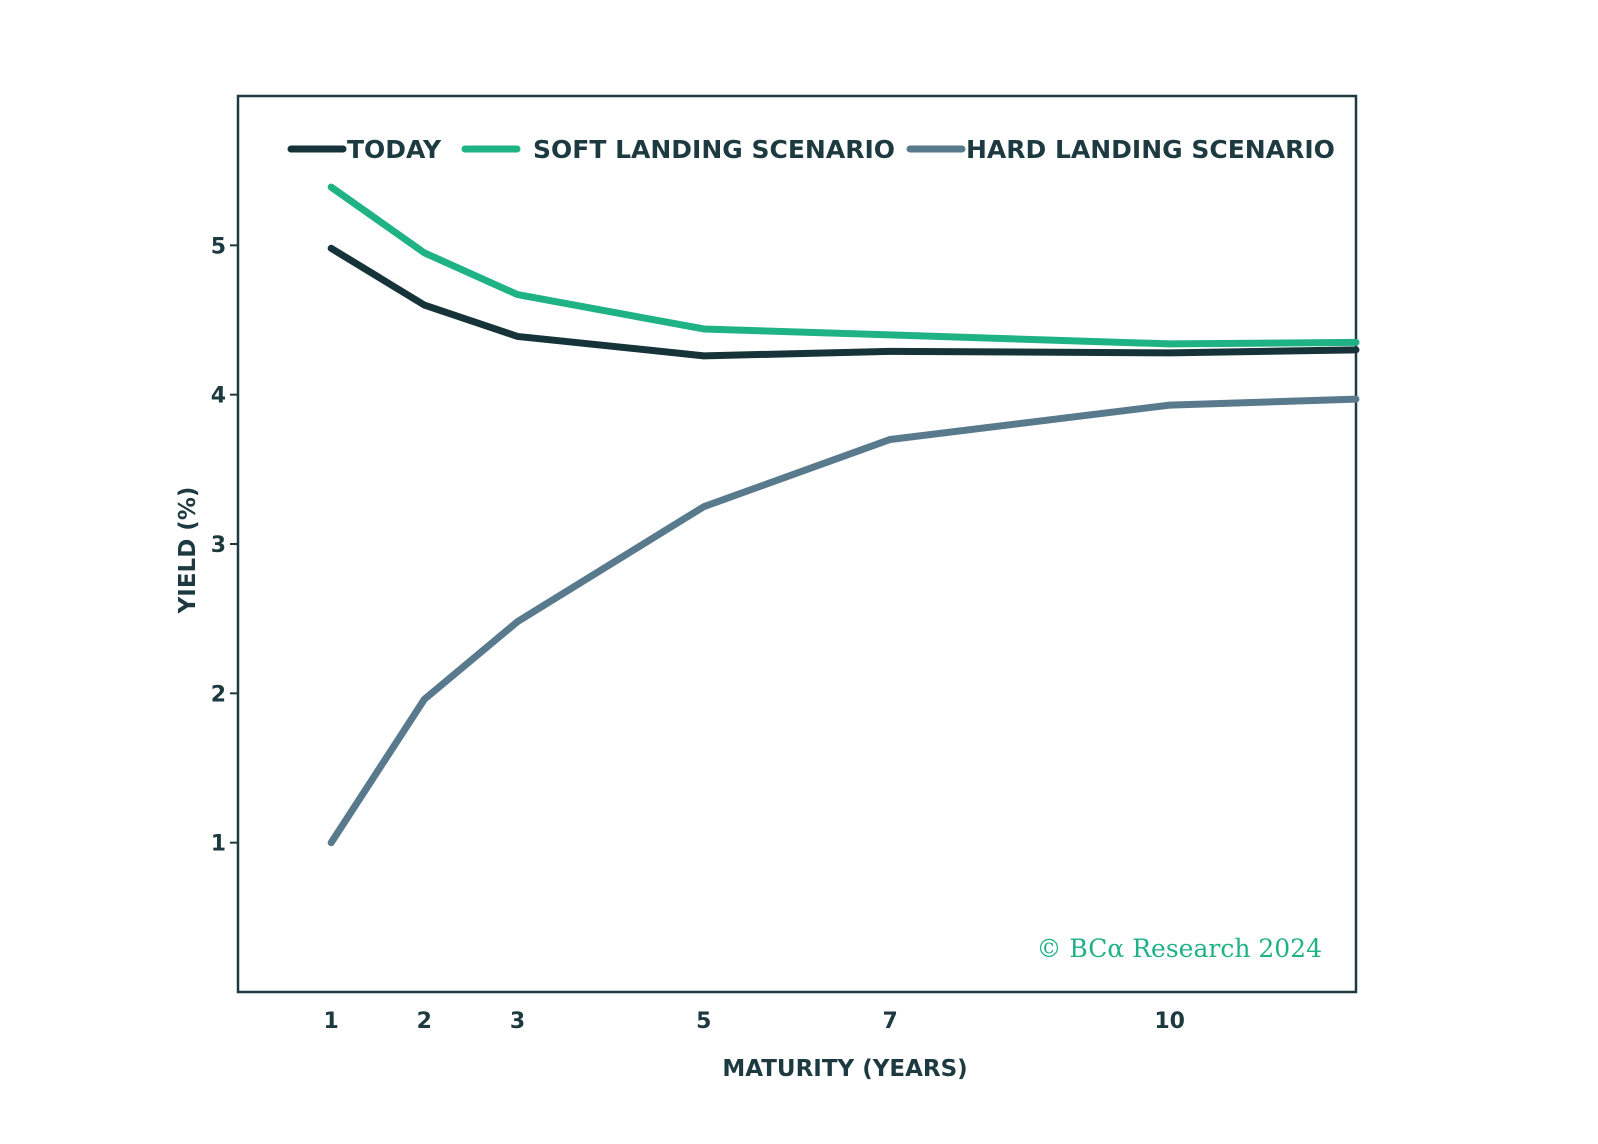  I want to click on y-tick-label: 4, so click(218, 396).